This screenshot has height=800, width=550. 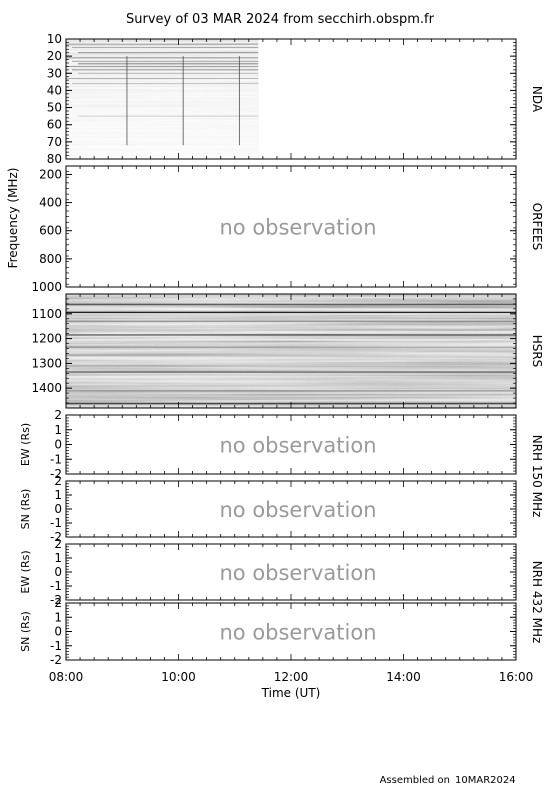 I want to click on panel-nrh150_ew: 210-1-2 EW (Rs) no observation, so click(x=268, y=444).